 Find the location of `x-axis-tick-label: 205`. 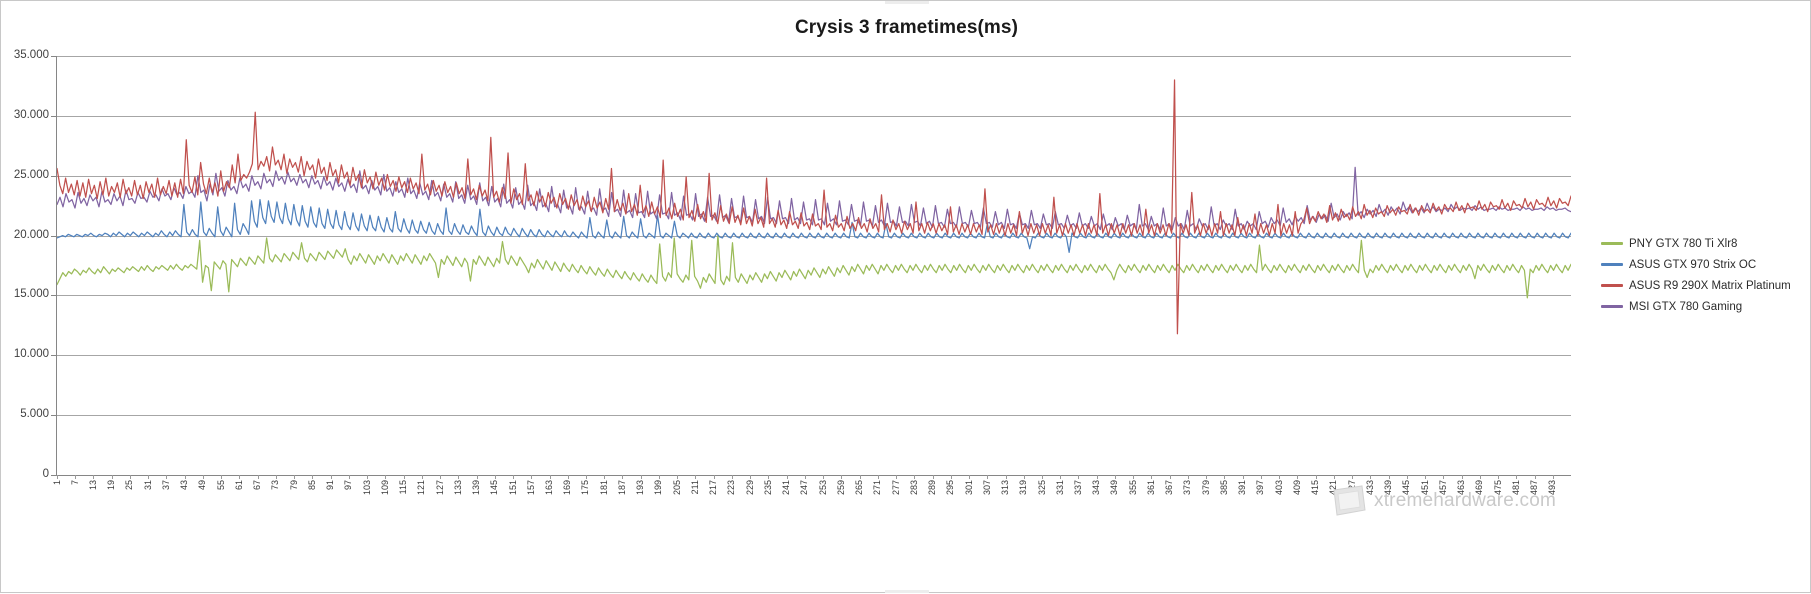

x-axis-tick-label: 205 is located at coordinates (676, 488).